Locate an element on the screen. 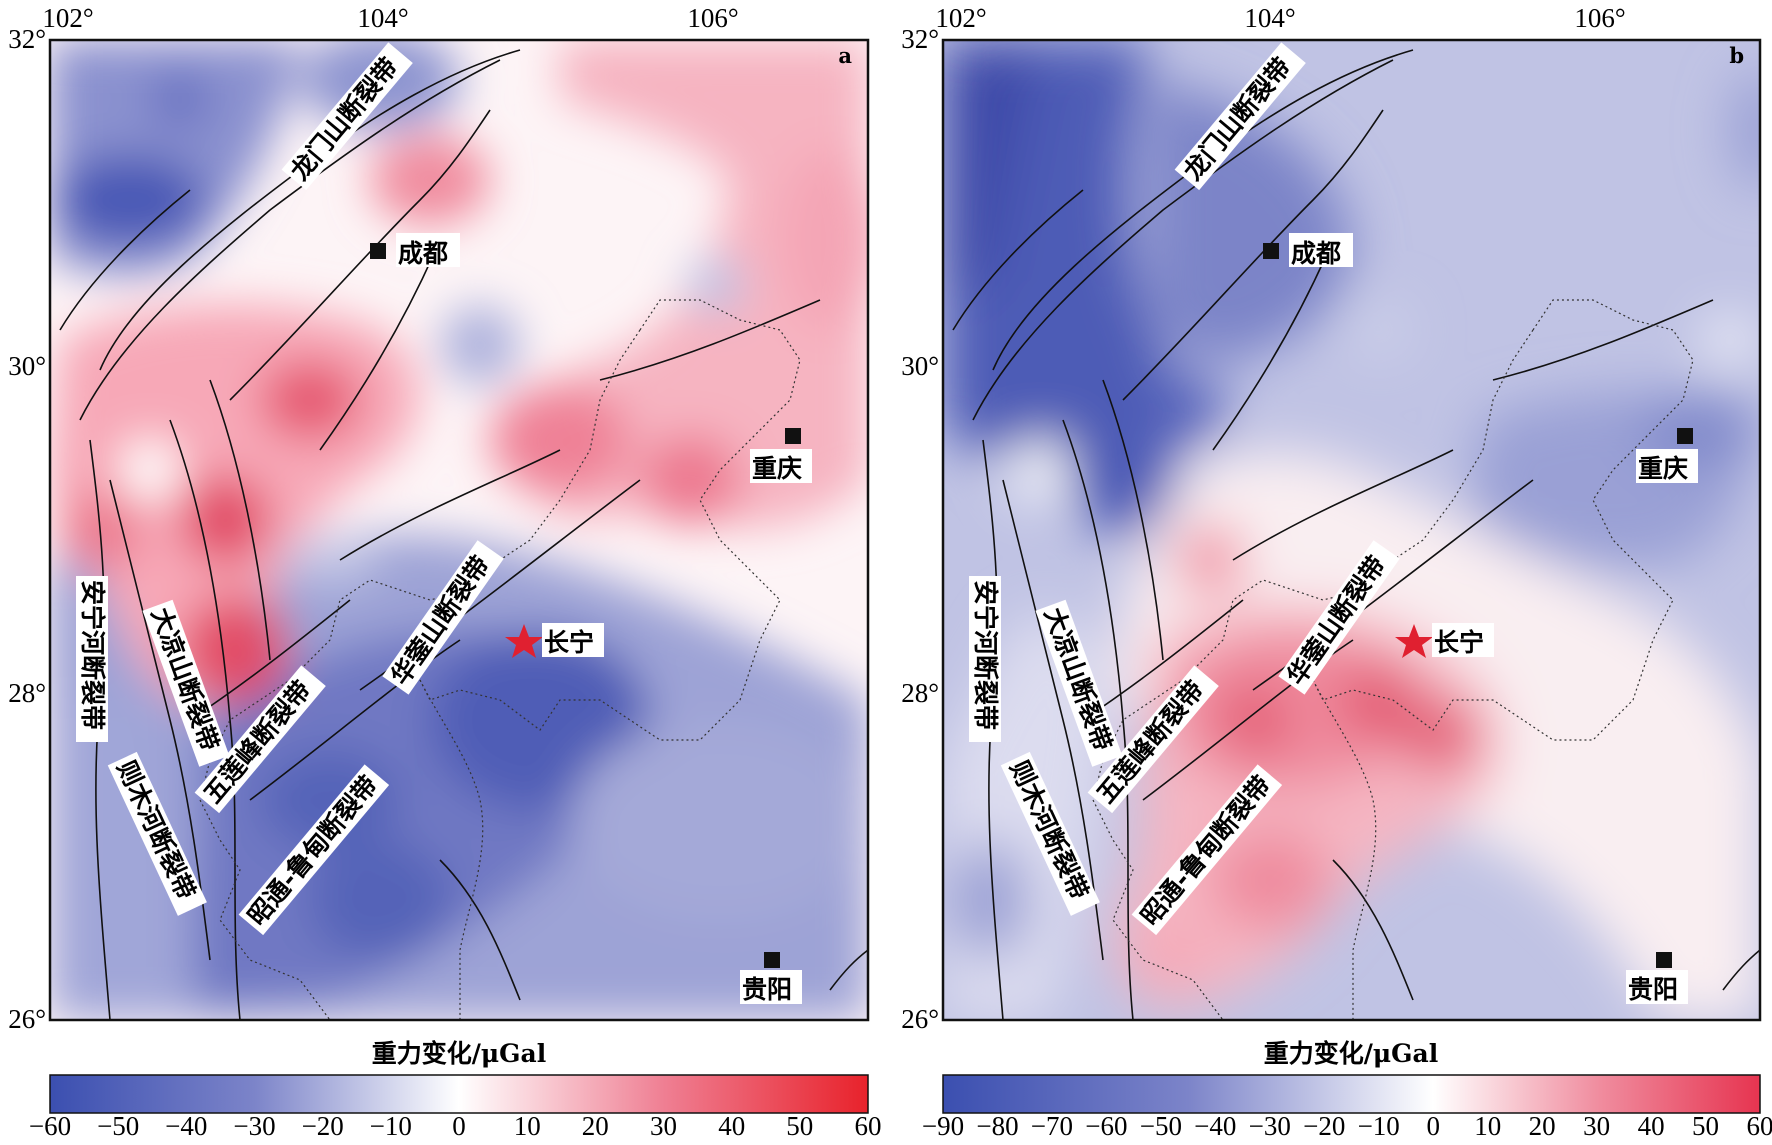 Image resolution: width=1772 pixels, height=1145 pixels. lat-tick-a-30: 30° is located at coordinates (27, 366).